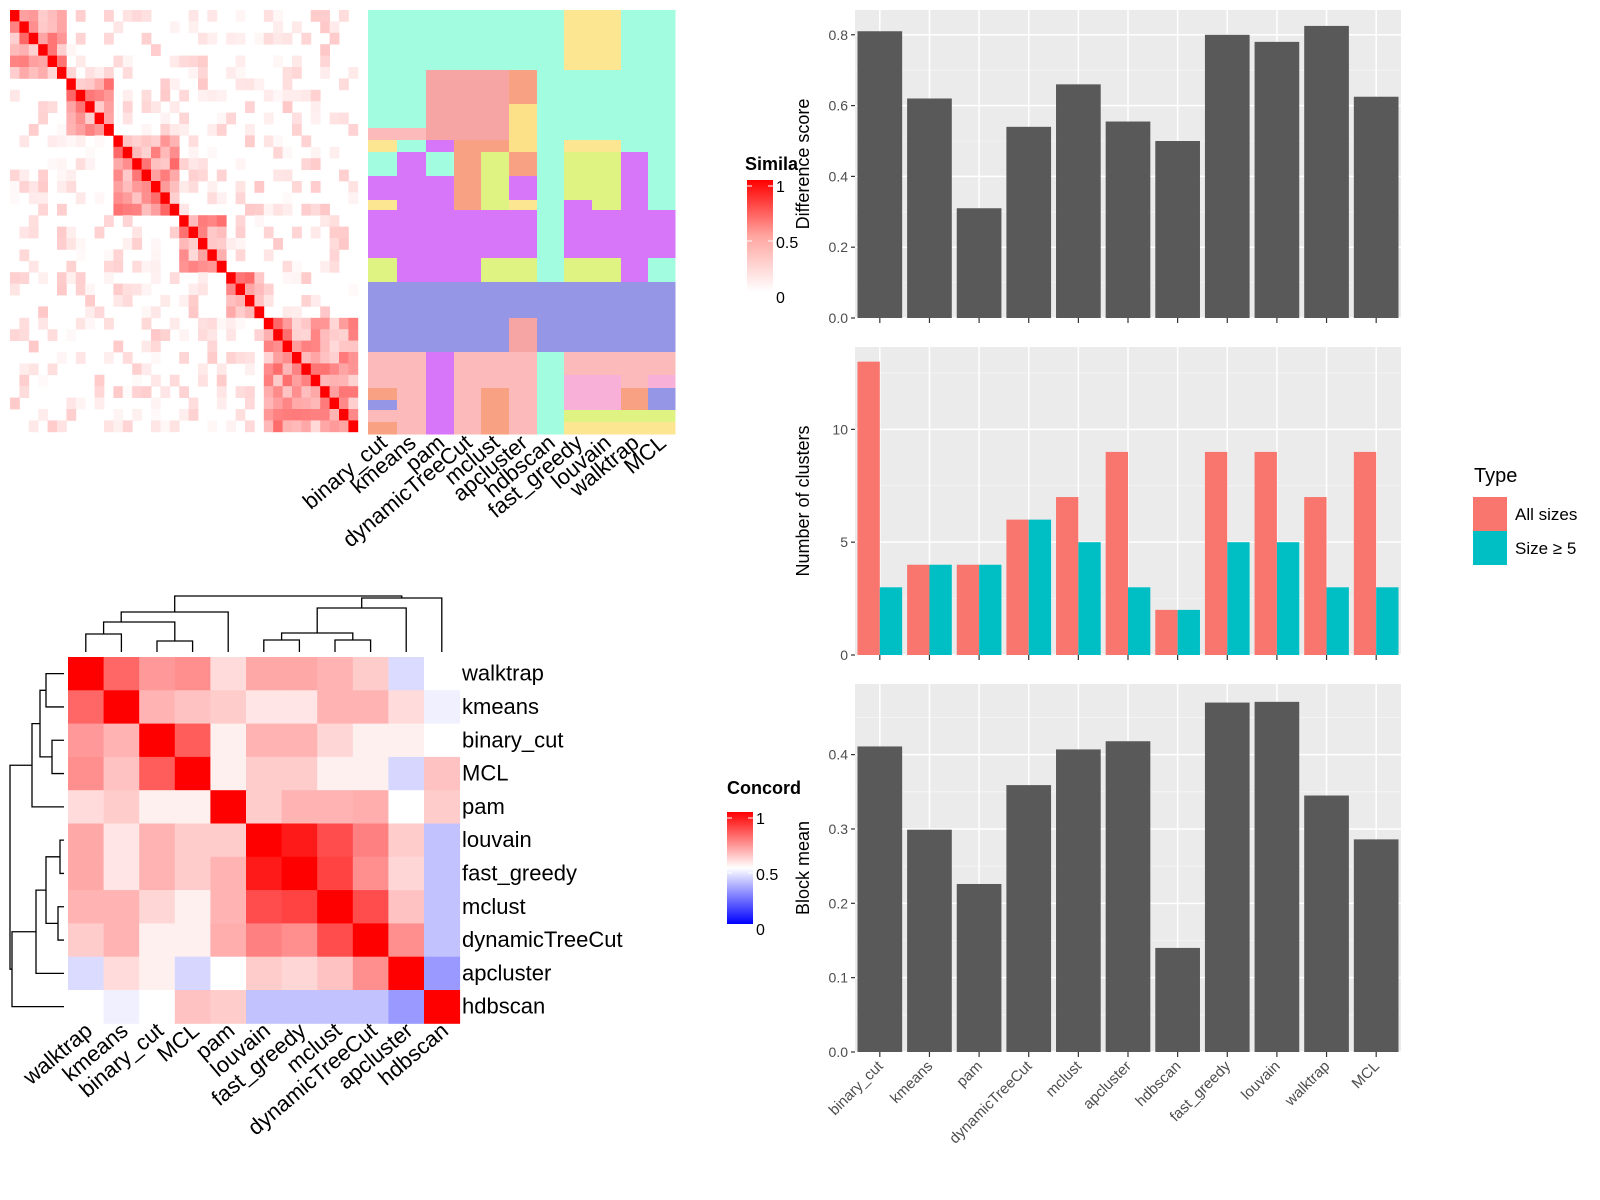 The width and height of the screenshot is (1600, 1200). I want to click on type-legend-title: Type, so click(1495, 476).